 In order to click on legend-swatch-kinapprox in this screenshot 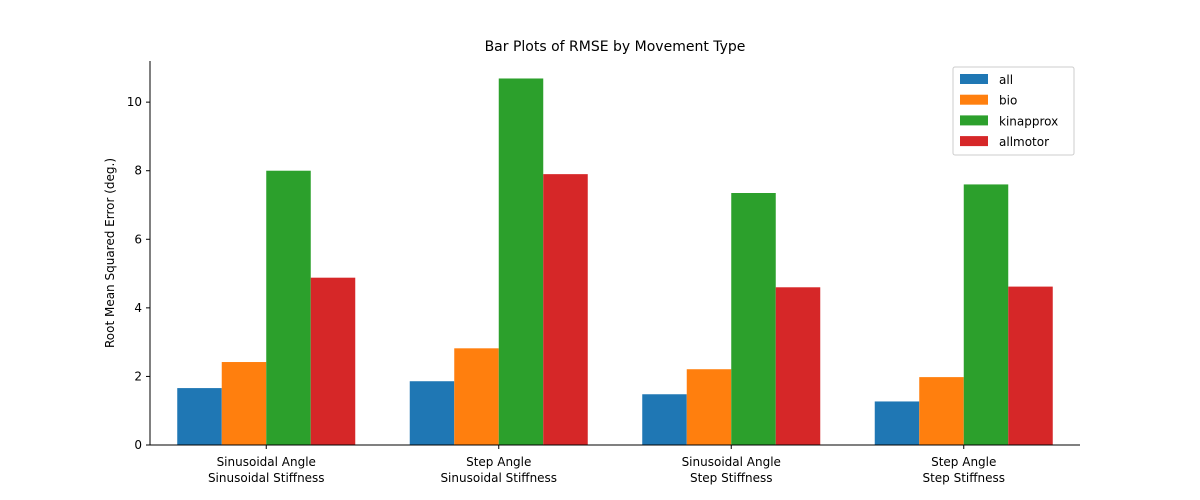, I will do `click(974, 120)`.